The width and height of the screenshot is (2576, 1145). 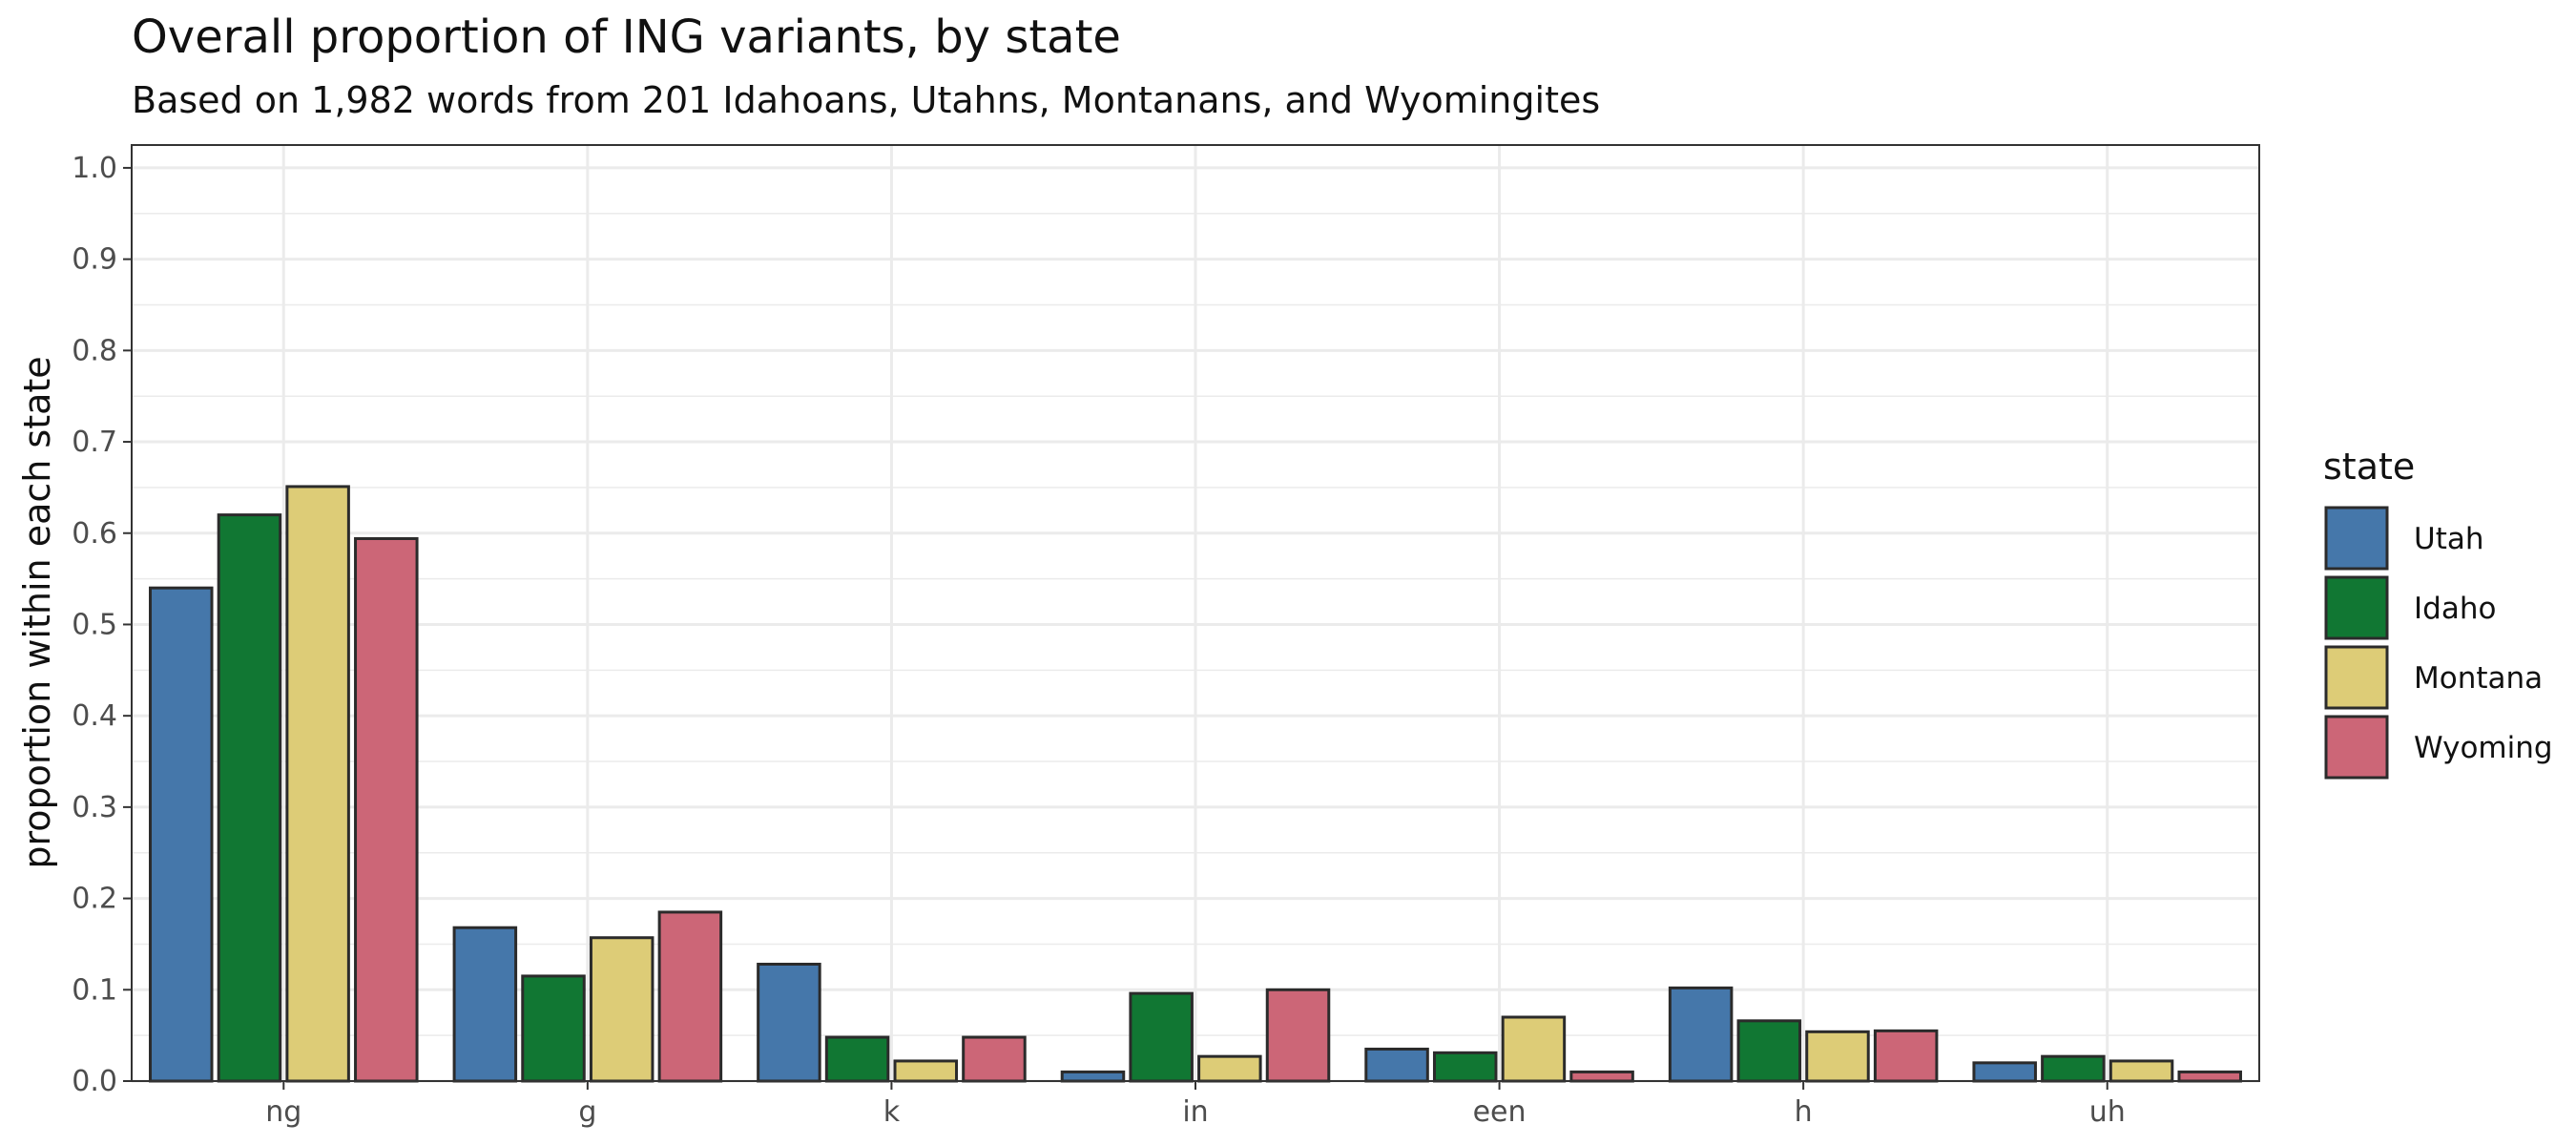 I want to click on bar-montana-k, so click(x=926, y=1071).